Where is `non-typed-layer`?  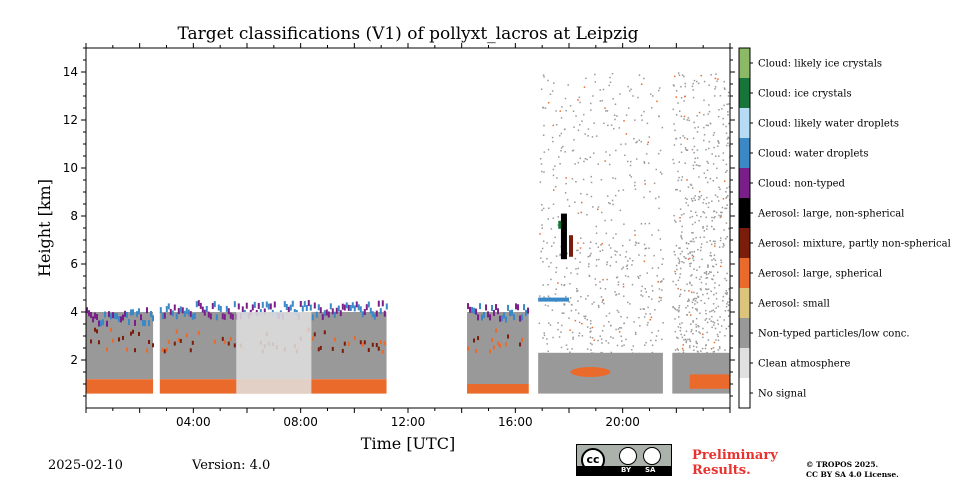
non-typed-layer is located at coordinates (120, 346).